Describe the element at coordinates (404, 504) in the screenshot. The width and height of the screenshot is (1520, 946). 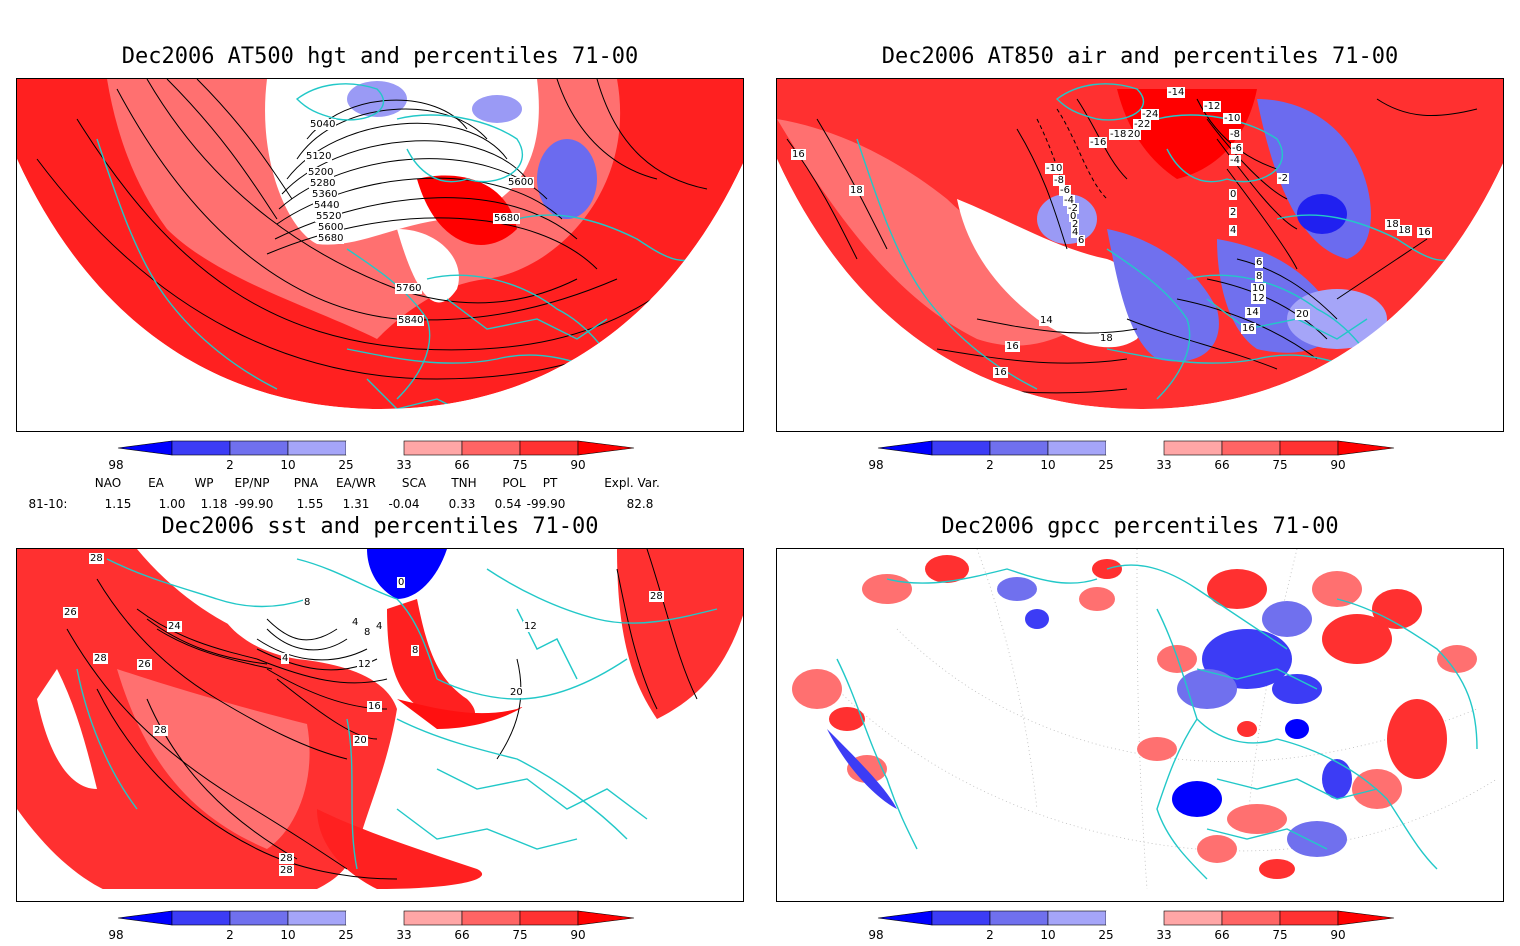
I see `index-value: -0.04` at that location.